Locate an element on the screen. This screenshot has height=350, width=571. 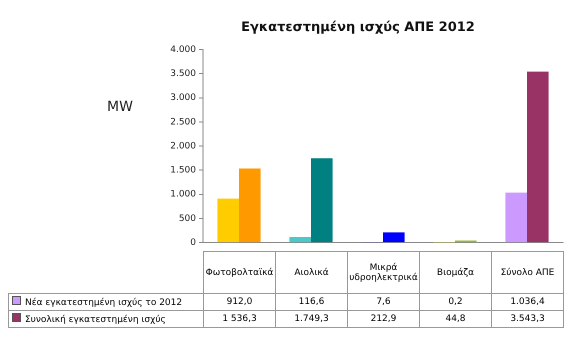
chart-title: Εγκατεστημένη ισχύς ΑΠΕ 2012 is located at coordinates (358, 28).